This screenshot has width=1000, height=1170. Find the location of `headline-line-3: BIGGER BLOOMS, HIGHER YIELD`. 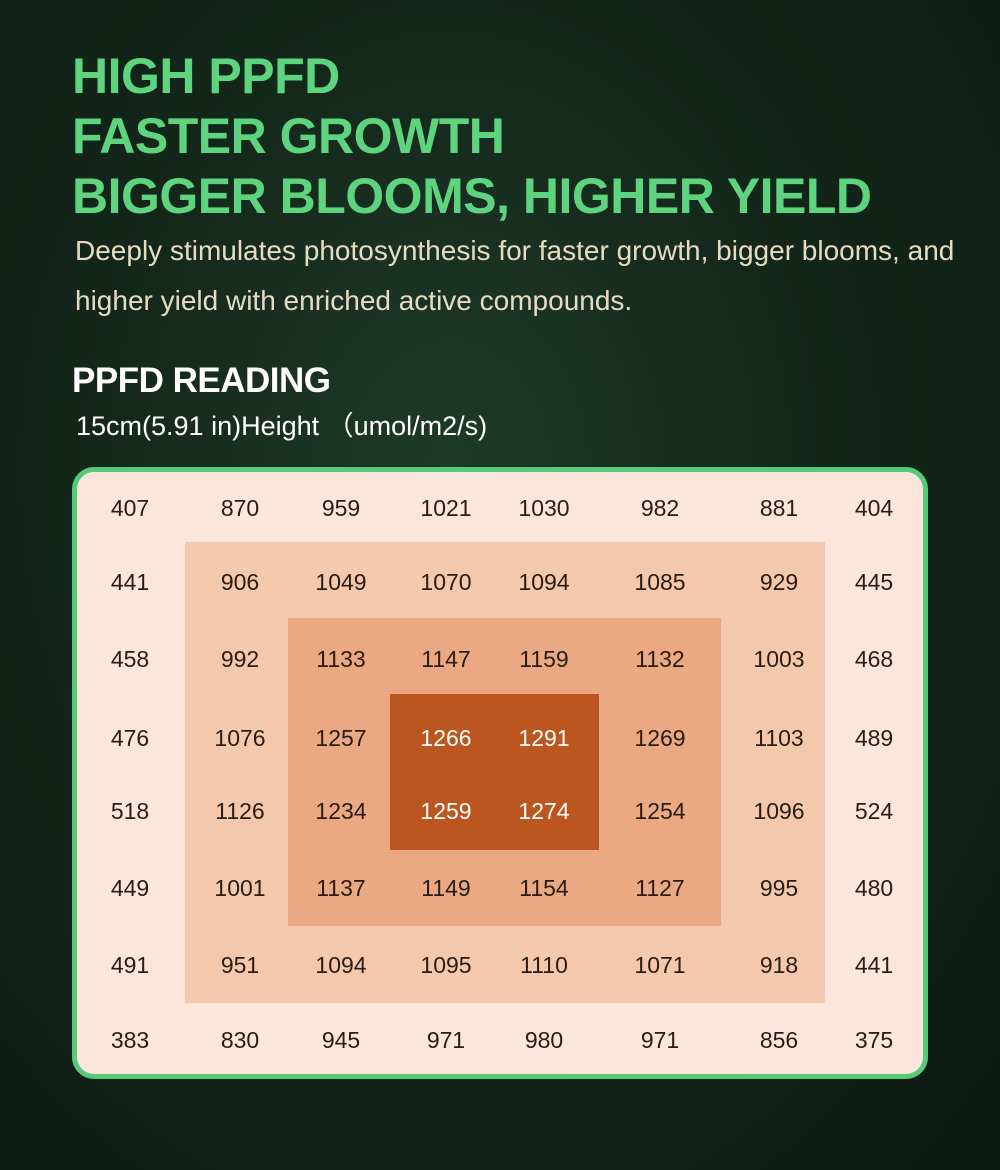

headline-line-3: BIGGER BLOOMS, HIGHER YIELD is located at coordinates (472, 196).